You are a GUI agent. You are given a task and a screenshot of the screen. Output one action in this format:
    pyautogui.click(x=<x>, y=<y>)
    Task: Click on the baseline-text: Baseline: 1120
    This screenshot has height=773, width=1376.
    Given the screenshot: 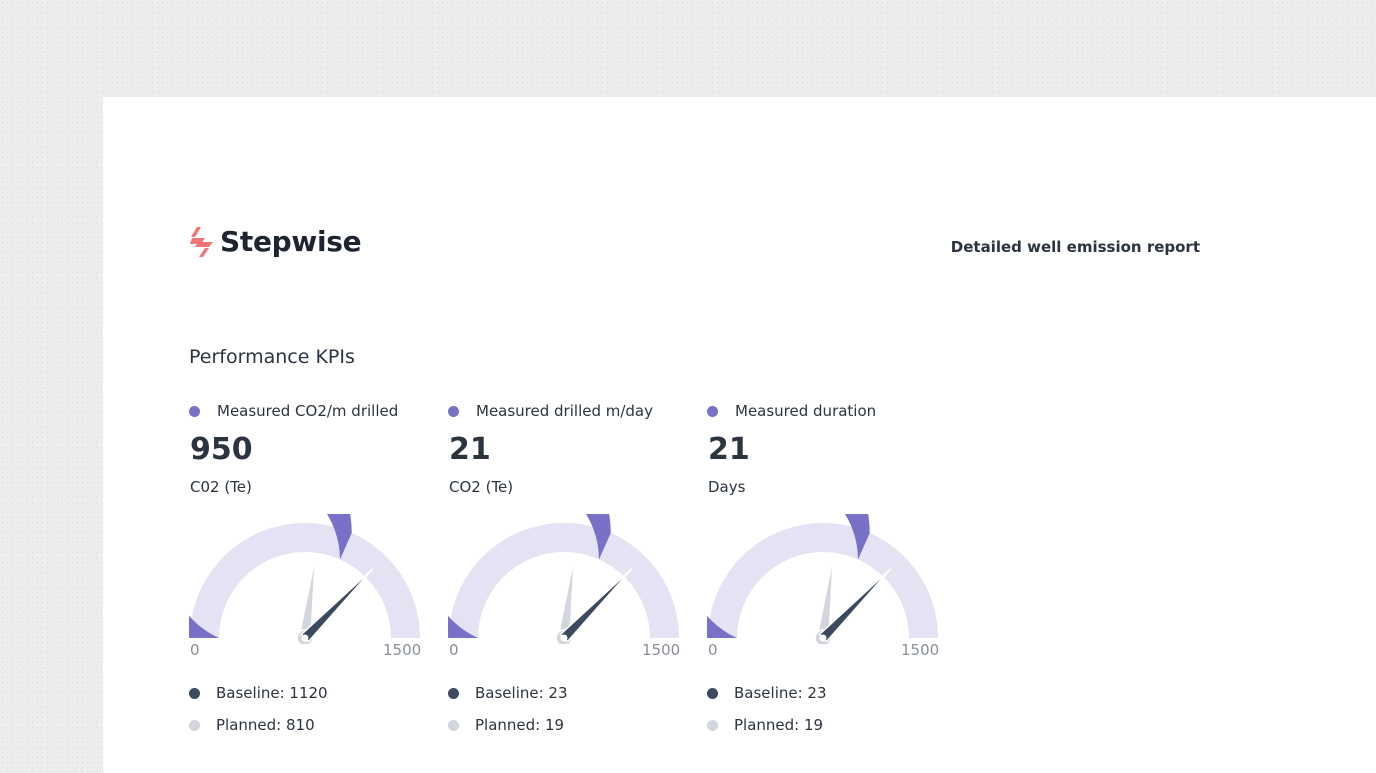 What is the action you would take?
    pyautogui.click(x=272, y=693)
    